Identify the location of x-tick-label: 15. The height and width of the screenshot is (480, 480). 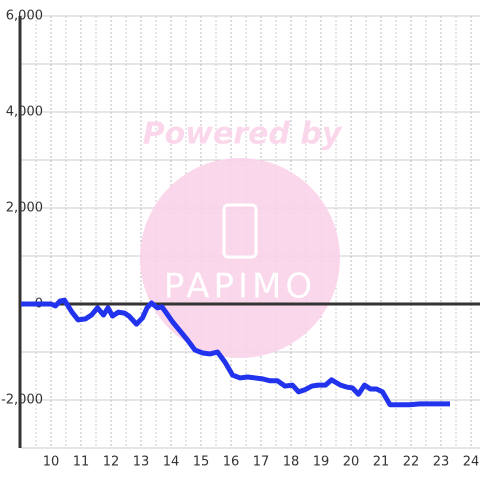
(201, 462).